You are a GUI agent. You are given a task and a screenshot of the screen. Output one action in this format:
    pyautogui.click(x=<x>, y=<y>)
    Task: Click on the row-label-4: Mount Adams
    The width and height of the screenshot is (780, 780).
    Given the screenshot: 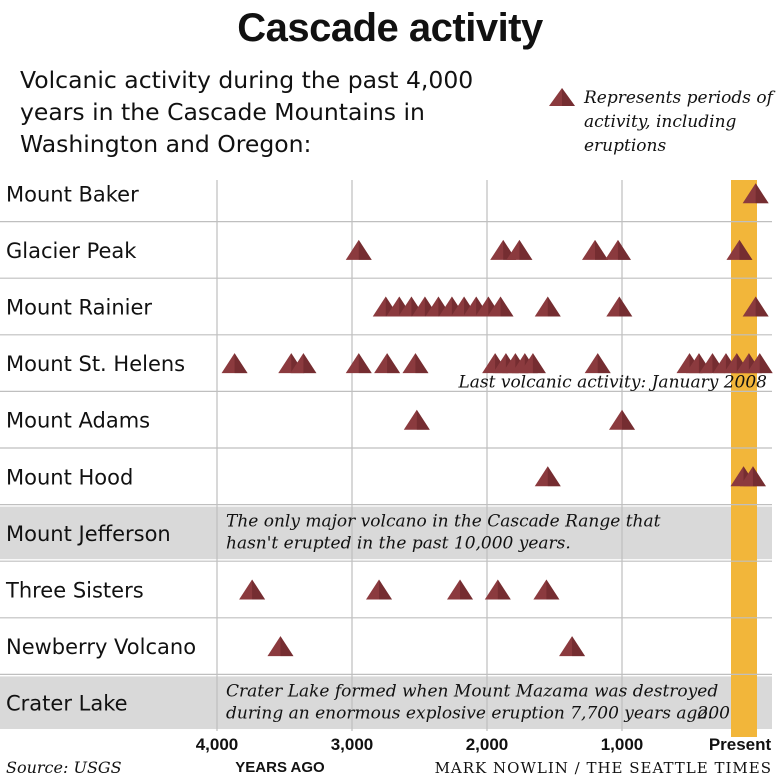 What is the action you would take?
    pyautogui.click(x=78, y=421)
    